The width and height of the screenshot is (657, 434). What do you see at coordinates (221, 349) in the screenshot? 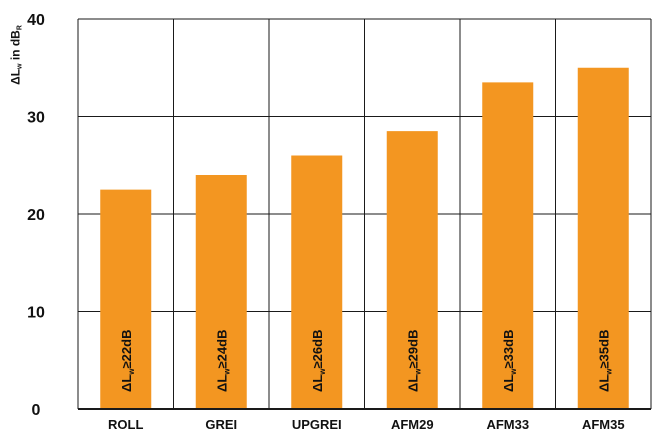
I see `bar-label-value: ≥24dB` at bounding box center [221, 349].